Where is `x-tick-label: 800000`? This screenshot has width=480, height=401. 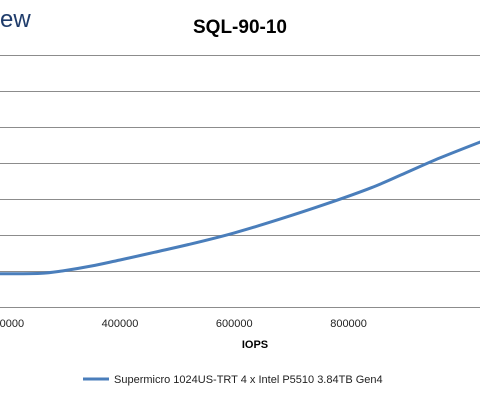
x-tick-label: 800000 is located at coordinates (348, 324).